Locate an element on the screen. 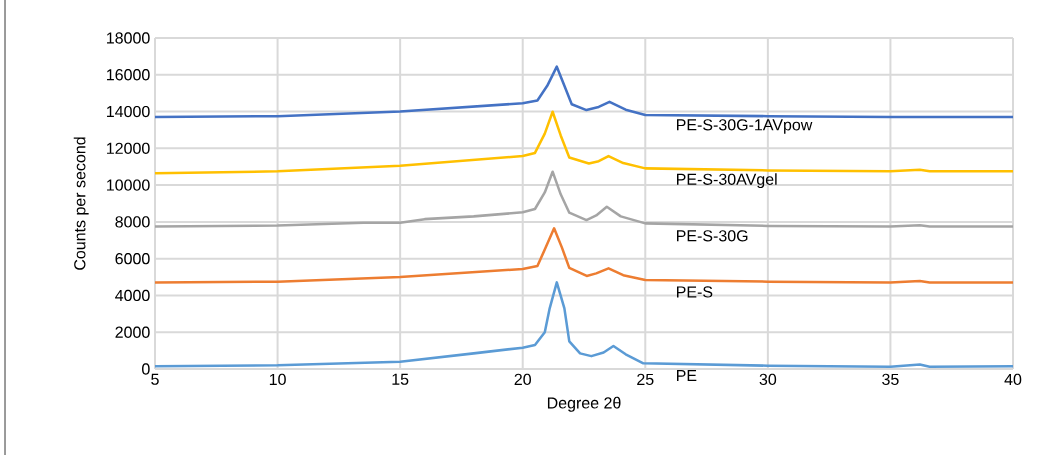 The height and width of the screenshot is (455, 1039). y-tick-label: 10000 is located at coordinates (128, 185).